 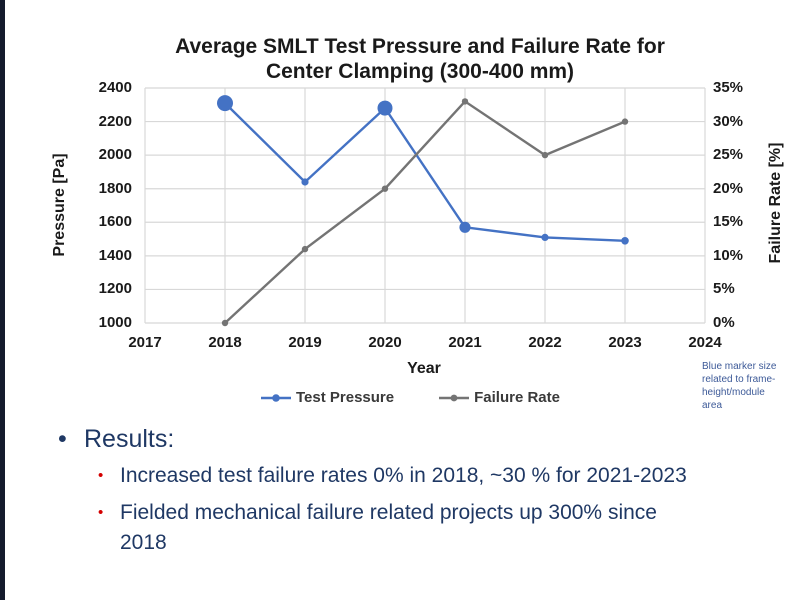 What do you see at coordinates (705, 342) in the screenshot?
I see `x-tick-label: 2024` at bounding box center [705, 342].